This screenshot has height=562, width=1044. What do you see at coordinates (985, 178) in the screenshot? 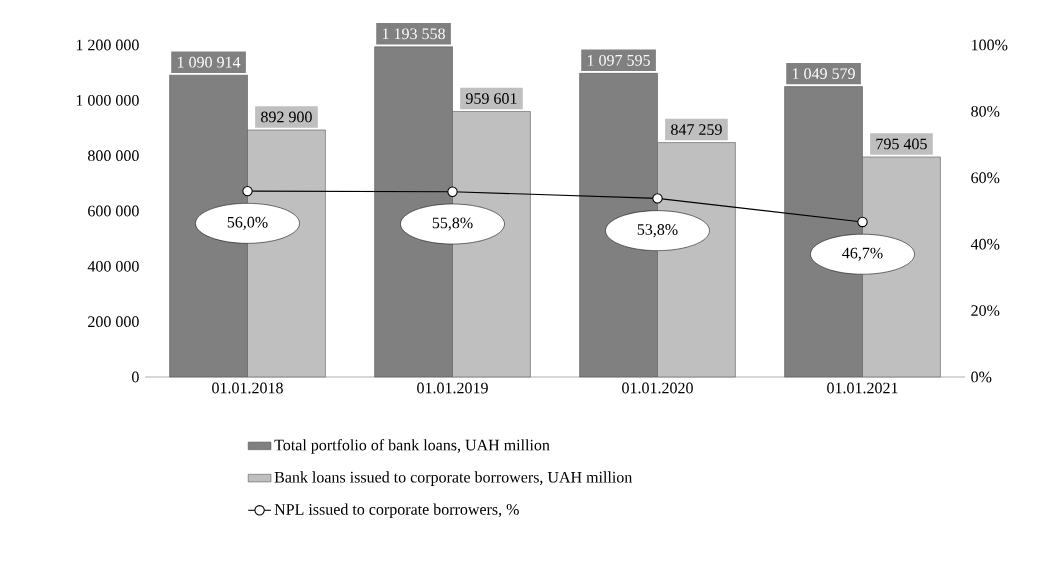
I see `y2-tick-label: 60%` at bounding box center [985, 178].